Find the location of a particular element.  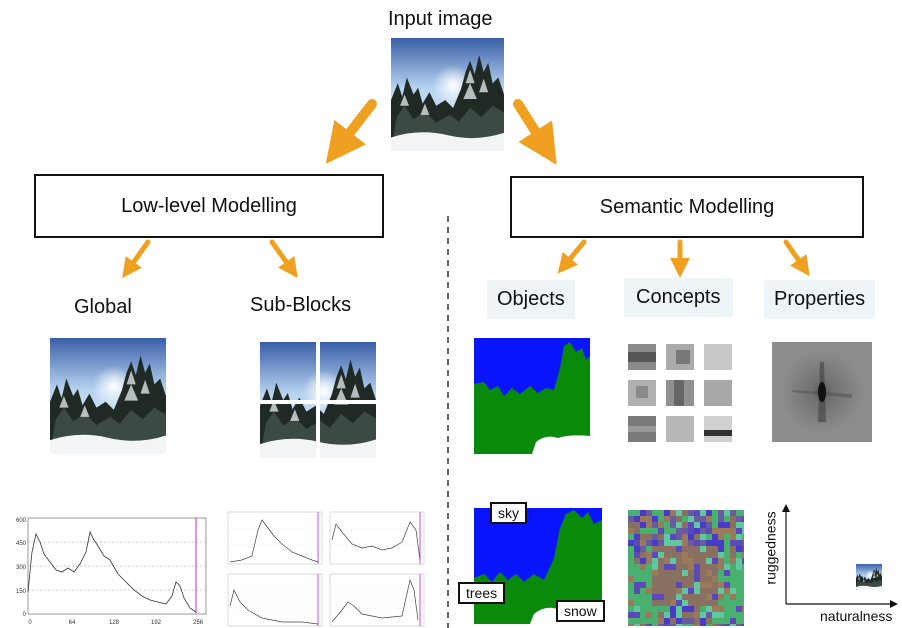

tag-snow: snow is located at coordinates (580, 611).